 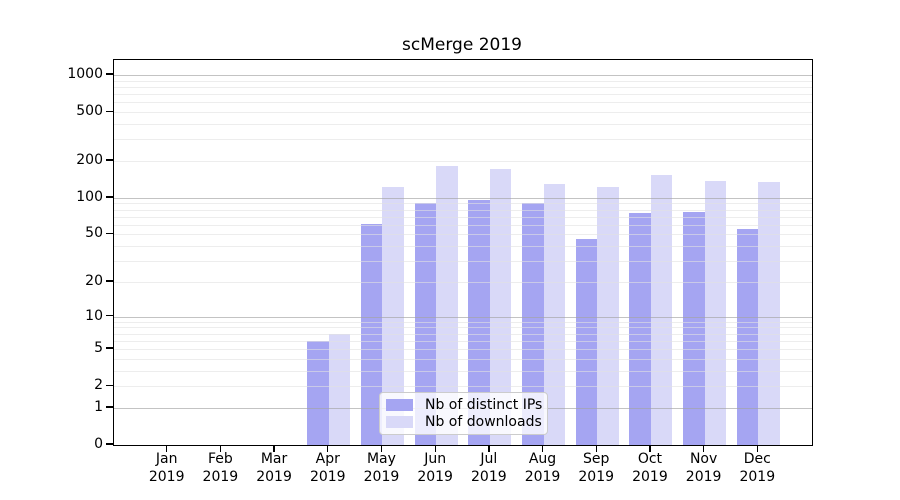 I want to click on x-tick-label-jun: Jun 2019, so click(x=435, y=468).